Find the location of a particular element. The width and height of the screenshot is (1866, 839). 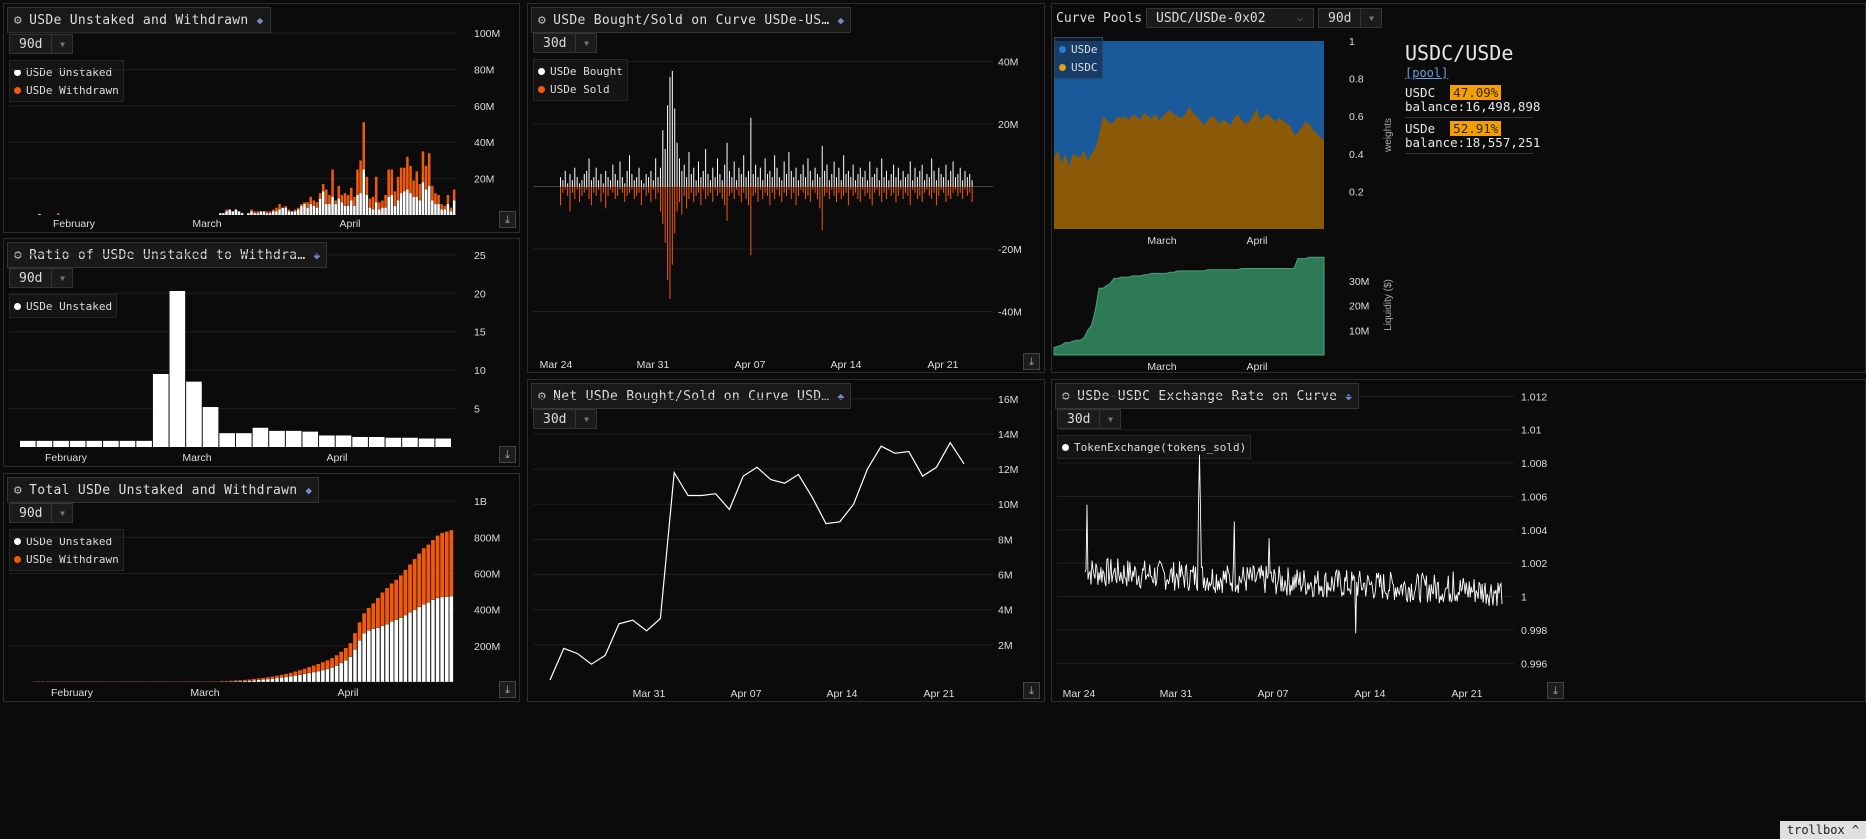

y-tick-label: 6M is located at coordinates (1005, 576).